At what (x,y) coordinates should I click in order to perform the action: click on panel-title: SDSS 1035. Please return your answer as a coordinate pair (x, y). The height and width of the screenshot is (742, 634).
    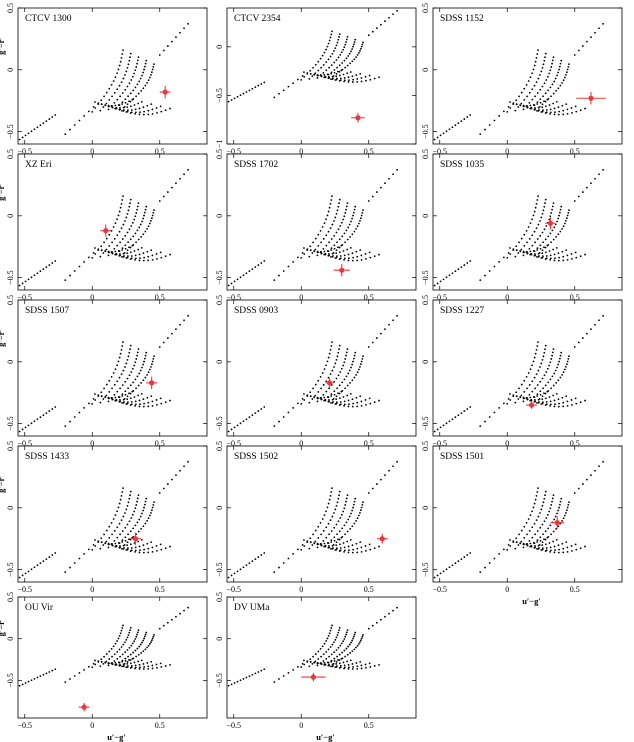
    Looking at the image, I should click on (462, 165).